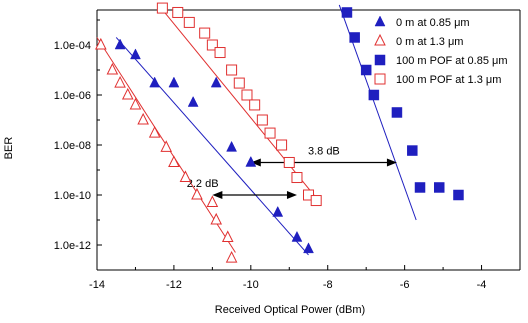  What do you see at coordinates (287, 278) in the screenshot?
I see `x-axis-ticks: -14 -12 -10 -8 -6 -4` at bounding box center [287, 278].